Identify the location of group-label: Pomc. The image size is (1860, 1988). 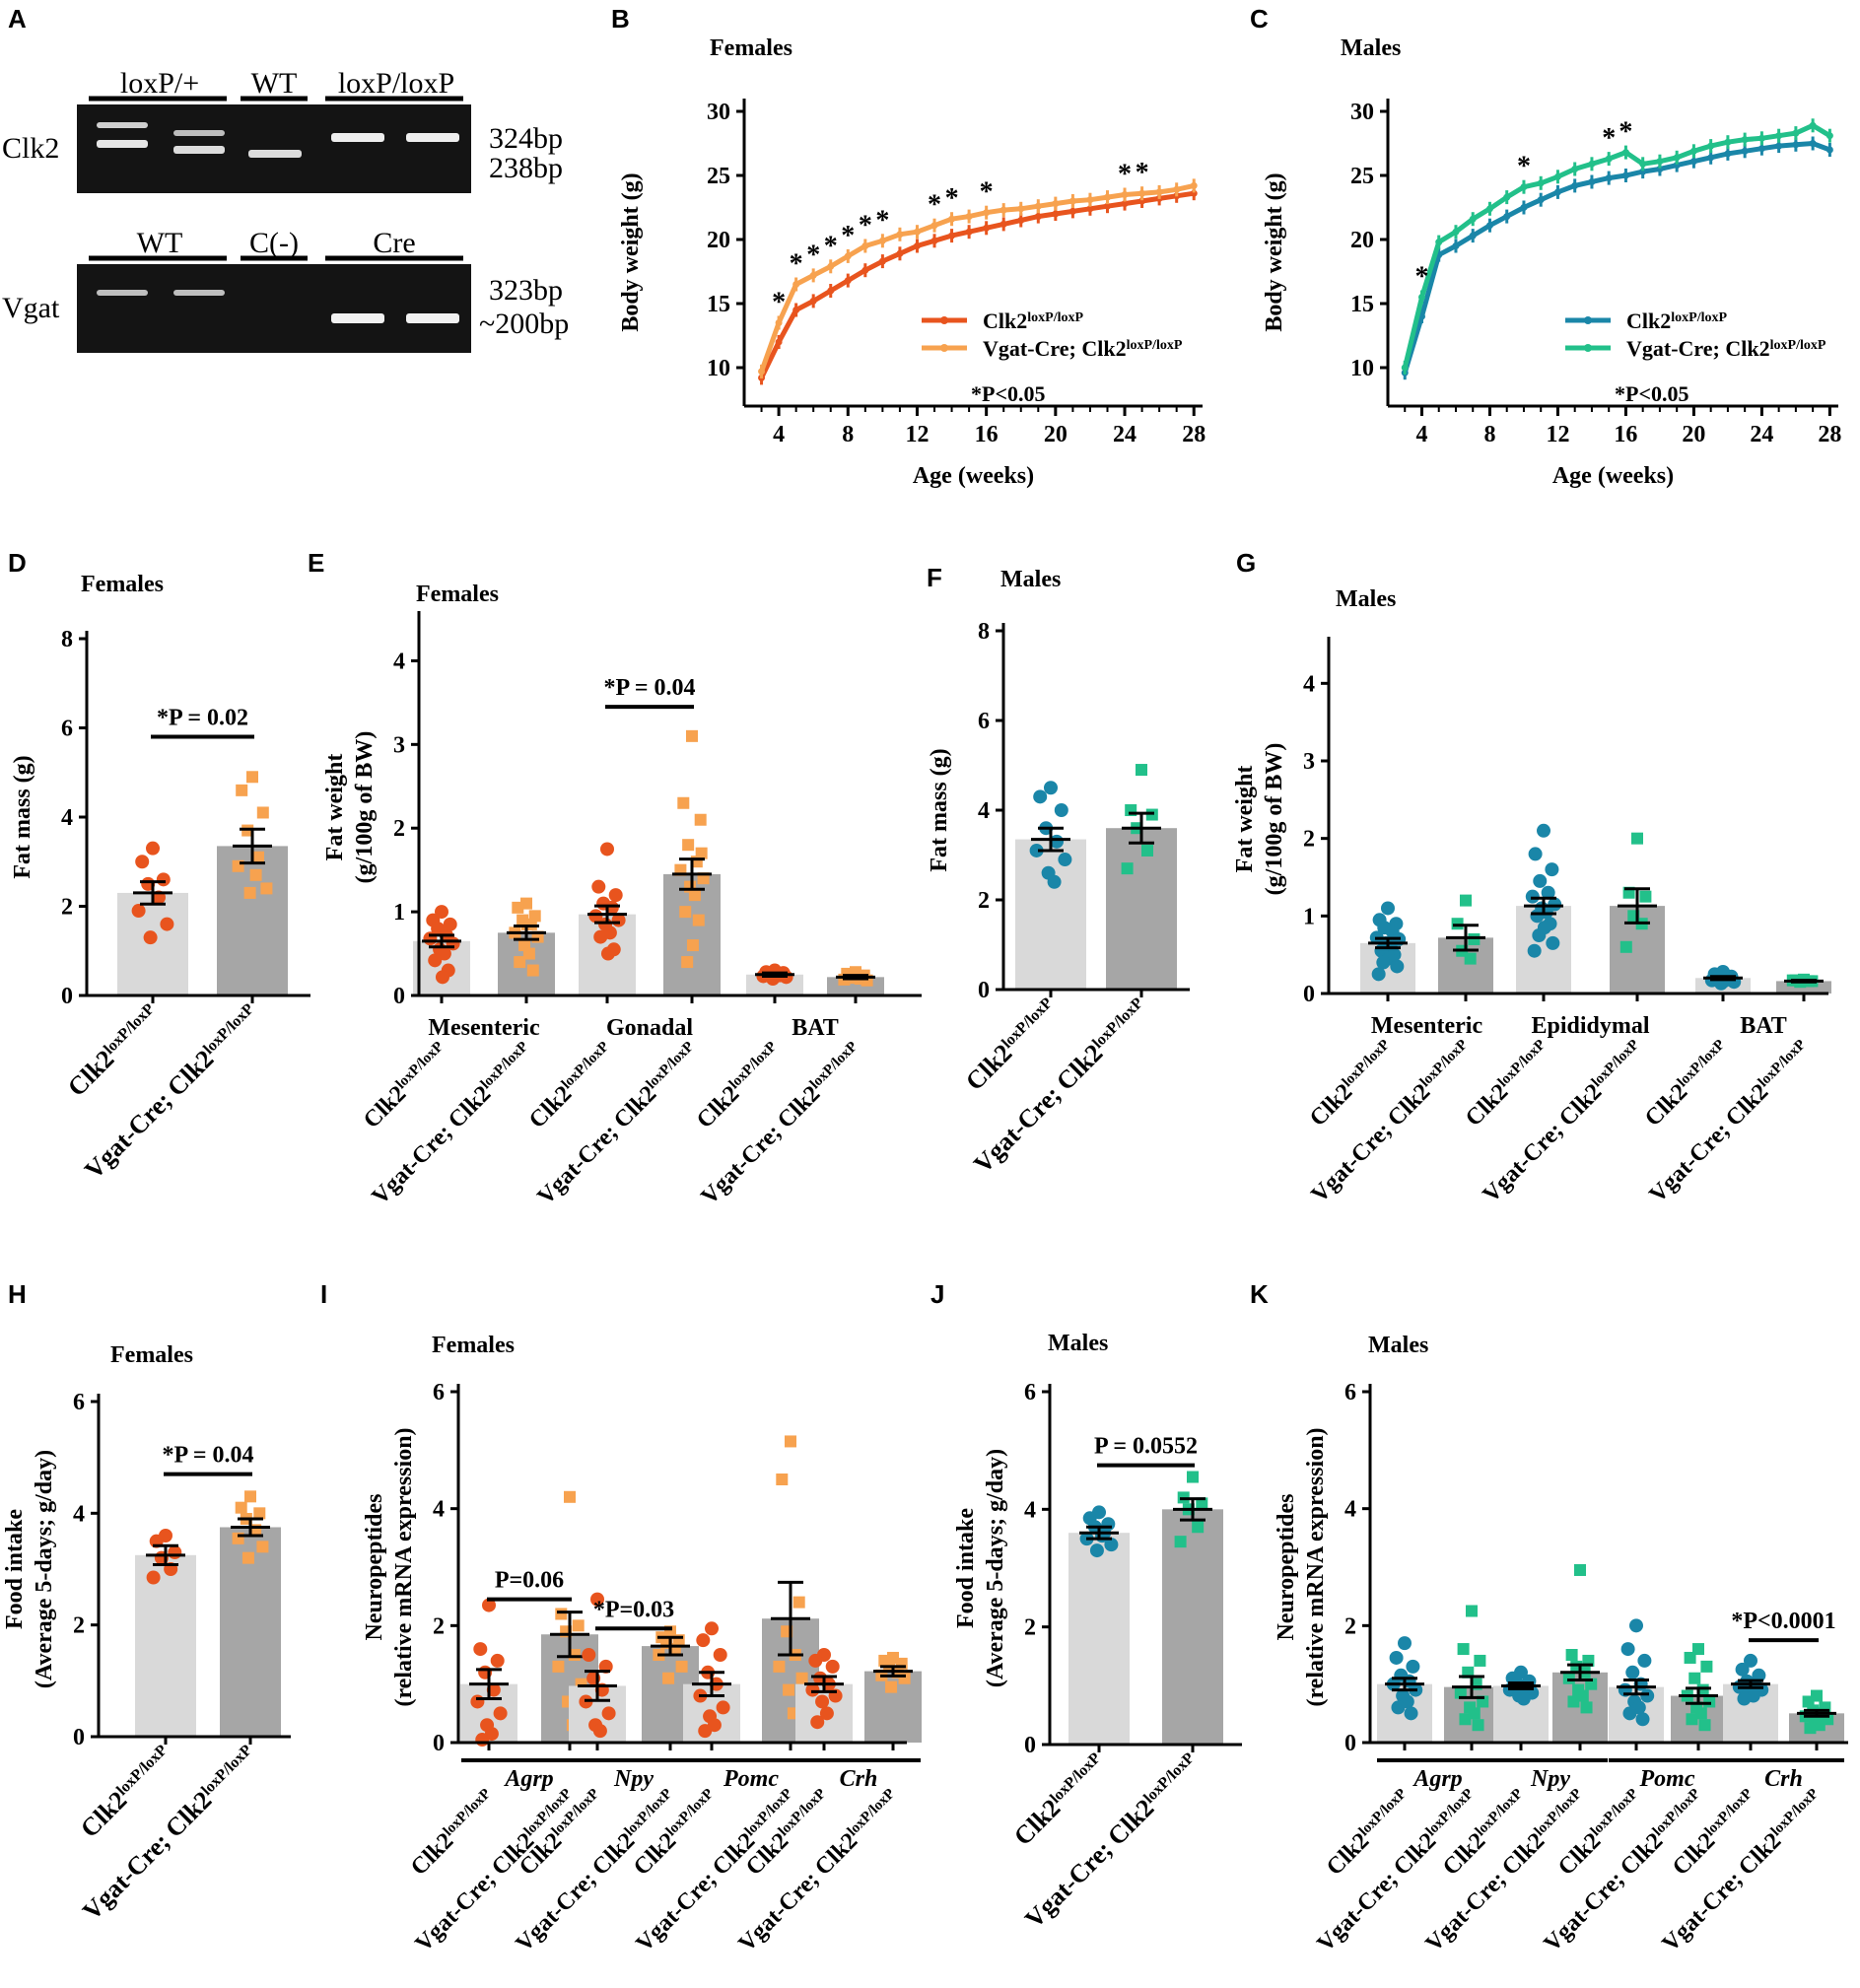
(751, 1779).